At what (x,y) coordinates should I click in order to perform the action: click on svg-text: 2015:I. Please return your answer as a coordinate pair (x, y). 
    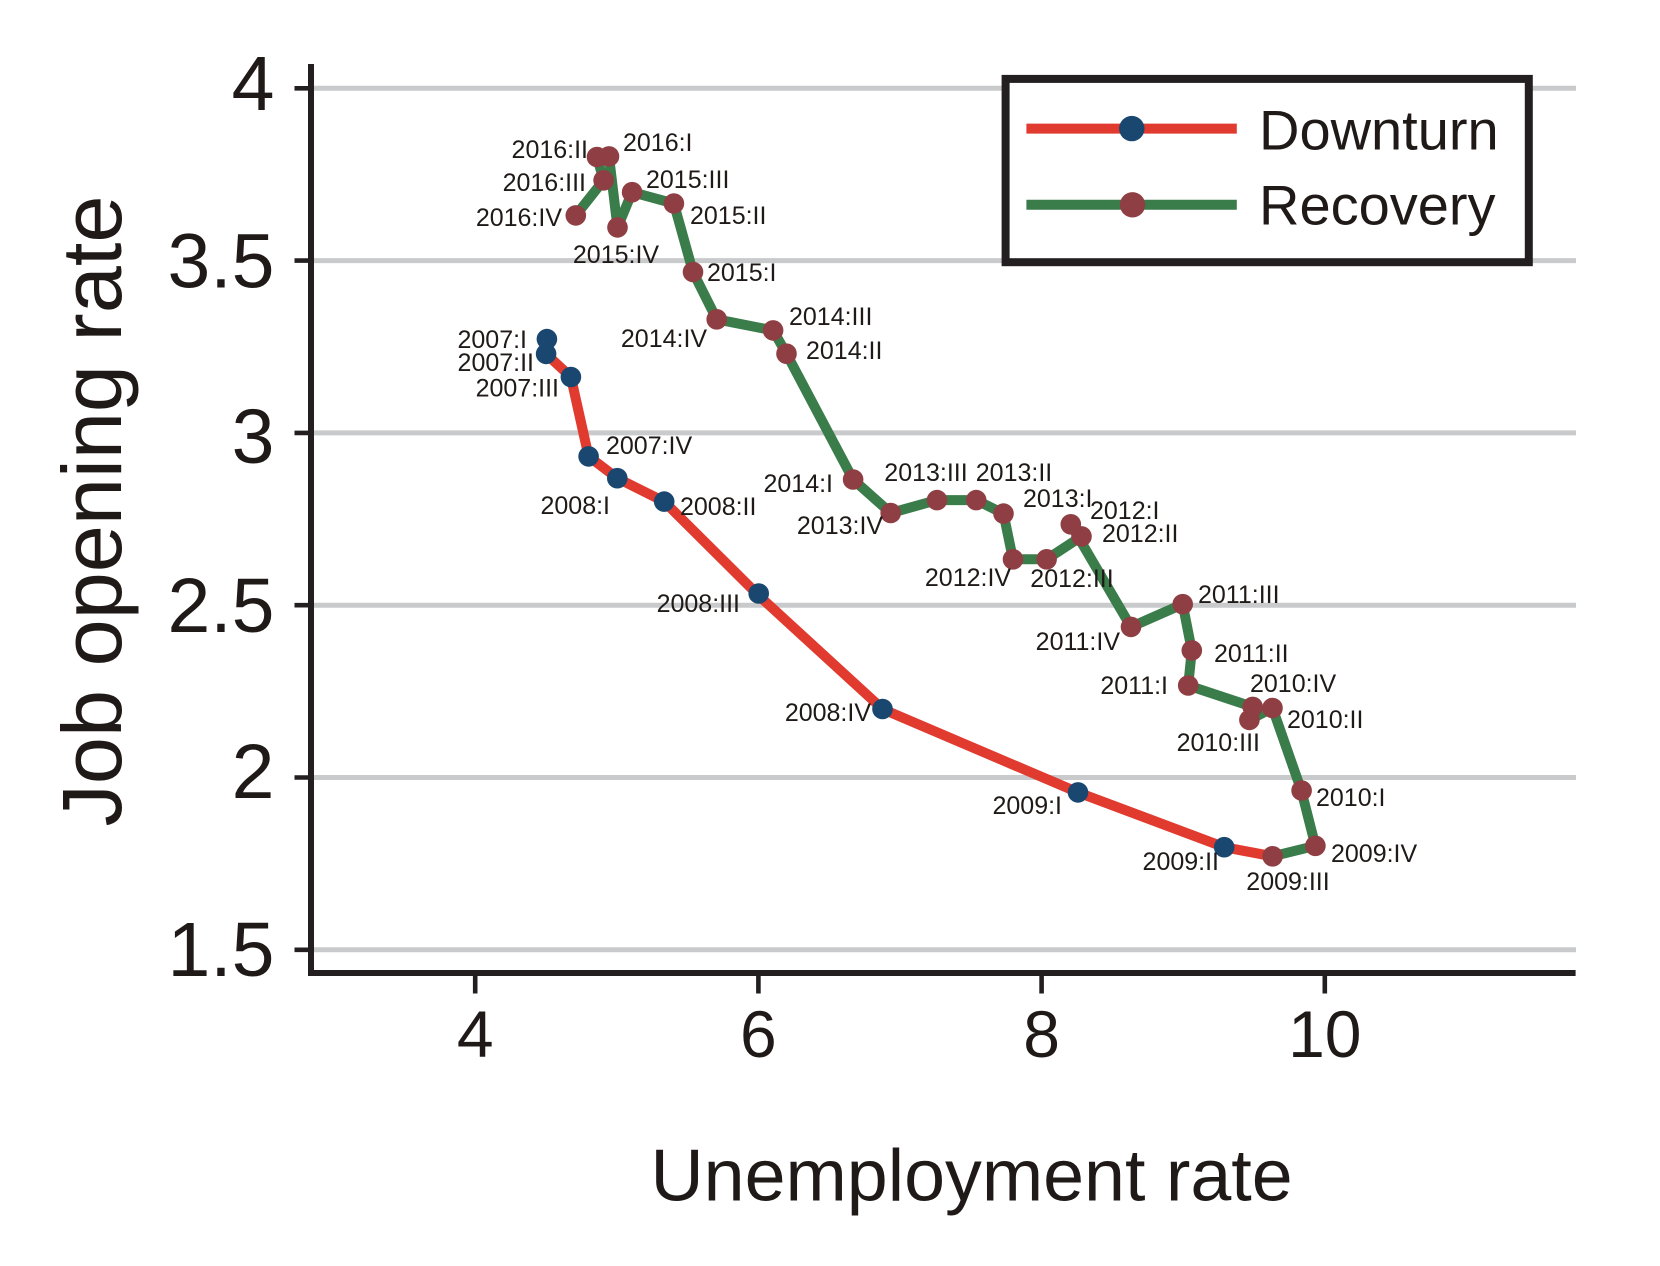
    Looking at the image, I should click on (742, 273).